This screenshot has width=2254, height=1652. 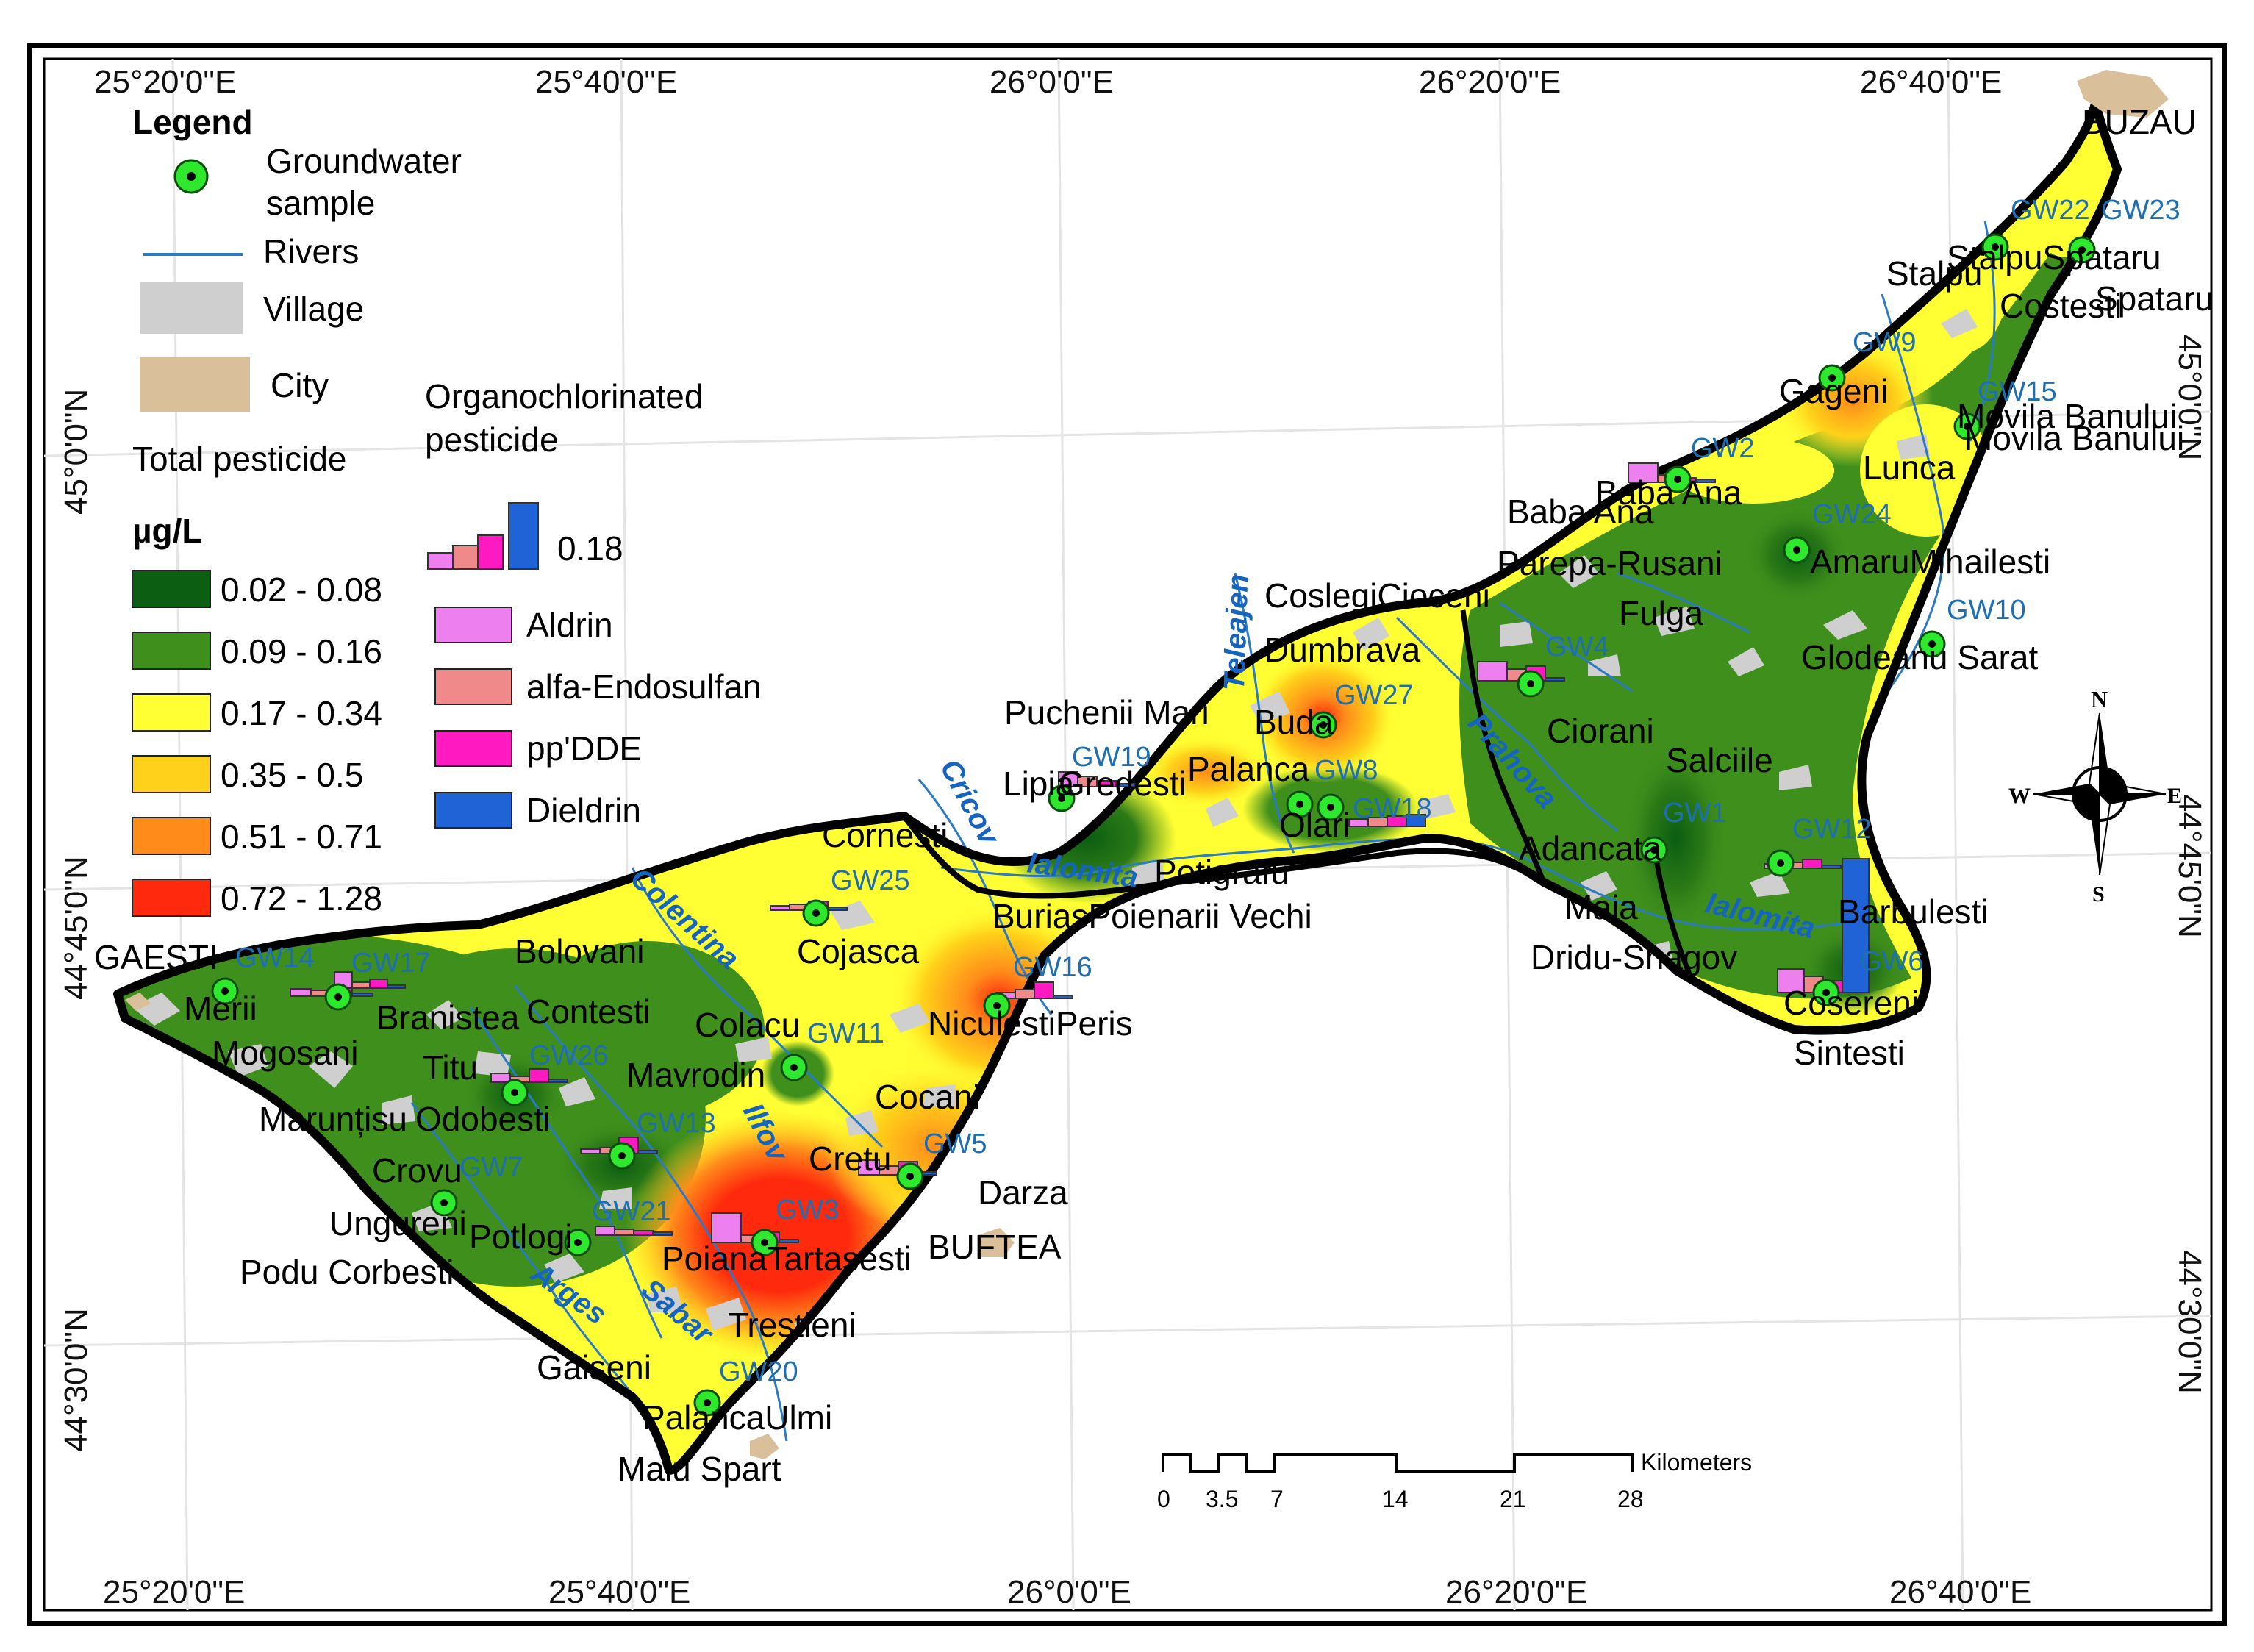 What do you see at coordinates (594, 1367) in the screenshot?
I see `village-label: Gaiseni` at bounding box center [594, 1367].